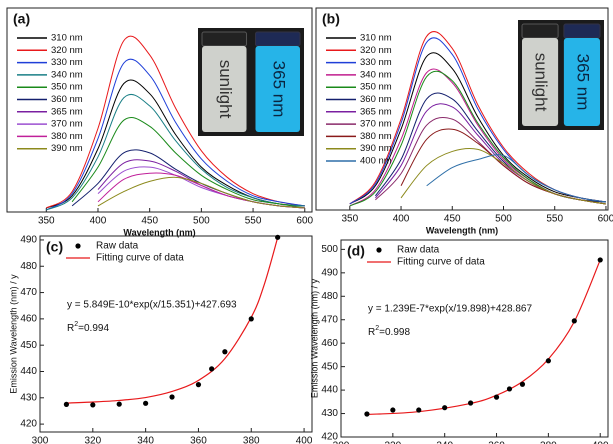  Describe the element at coordinates (21, 19) in the screenshot. I see `panel-label: (a)` at that location.